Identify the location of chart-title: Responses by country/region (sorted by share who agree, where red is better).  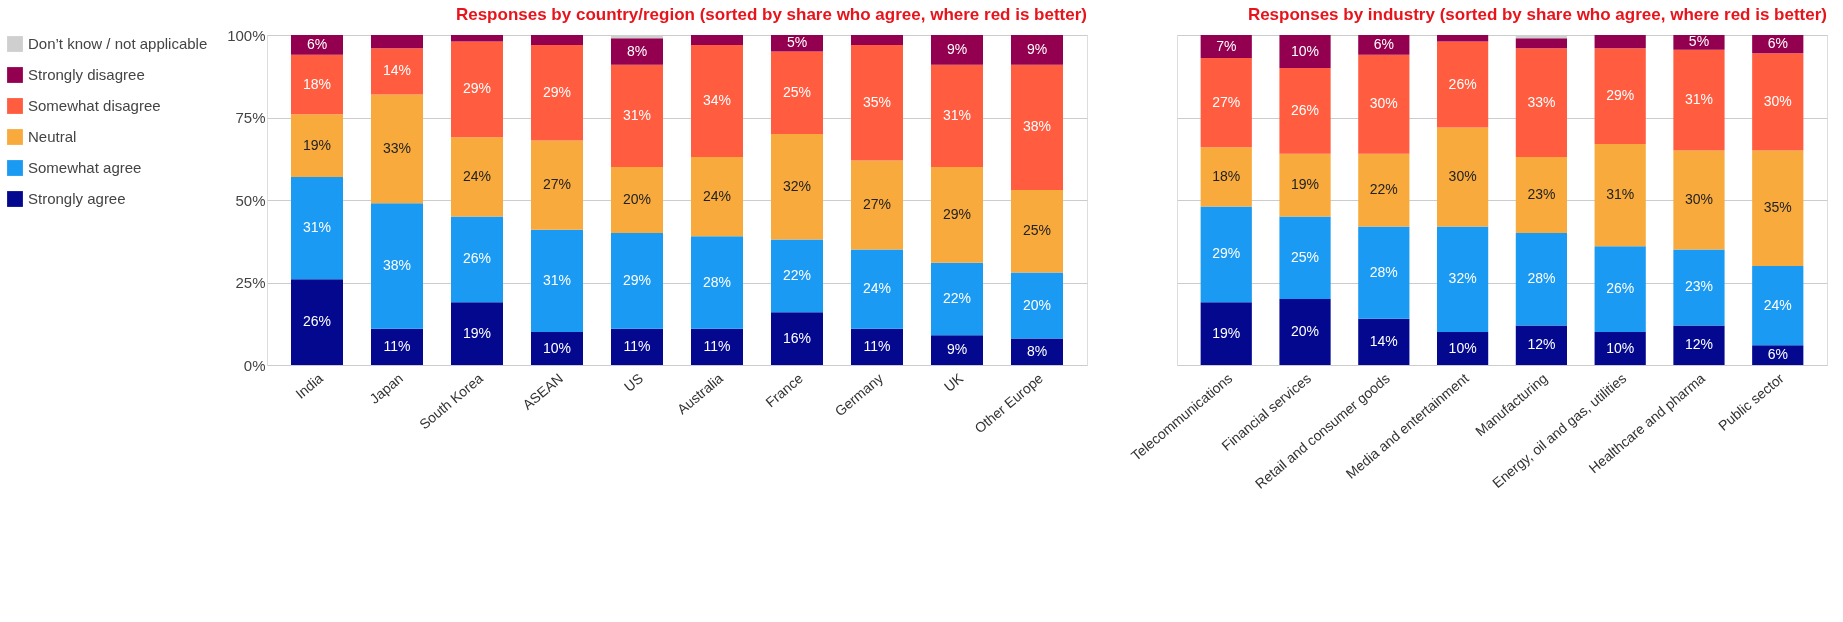
(771, 14).